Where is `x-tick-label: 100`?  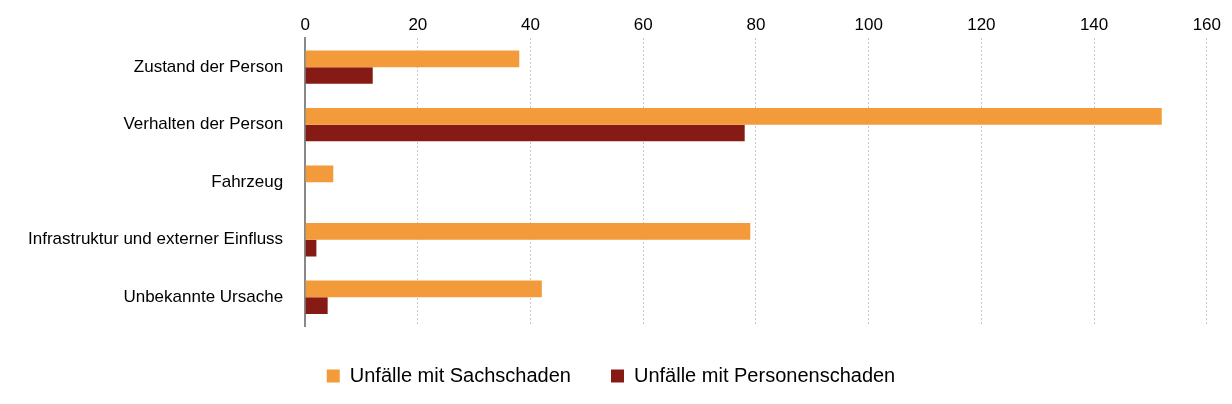
x-tick-label: 100 is located at coordinates (868, 24).